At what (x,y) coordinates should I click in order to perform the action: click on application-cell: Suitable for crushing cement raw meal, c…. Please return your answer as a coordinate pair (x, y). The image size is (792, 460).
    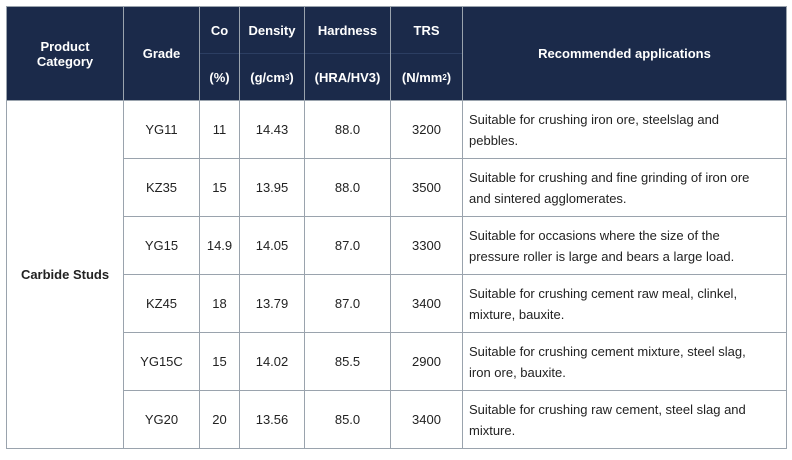
    Looking at the image, I should click on (624, 303).